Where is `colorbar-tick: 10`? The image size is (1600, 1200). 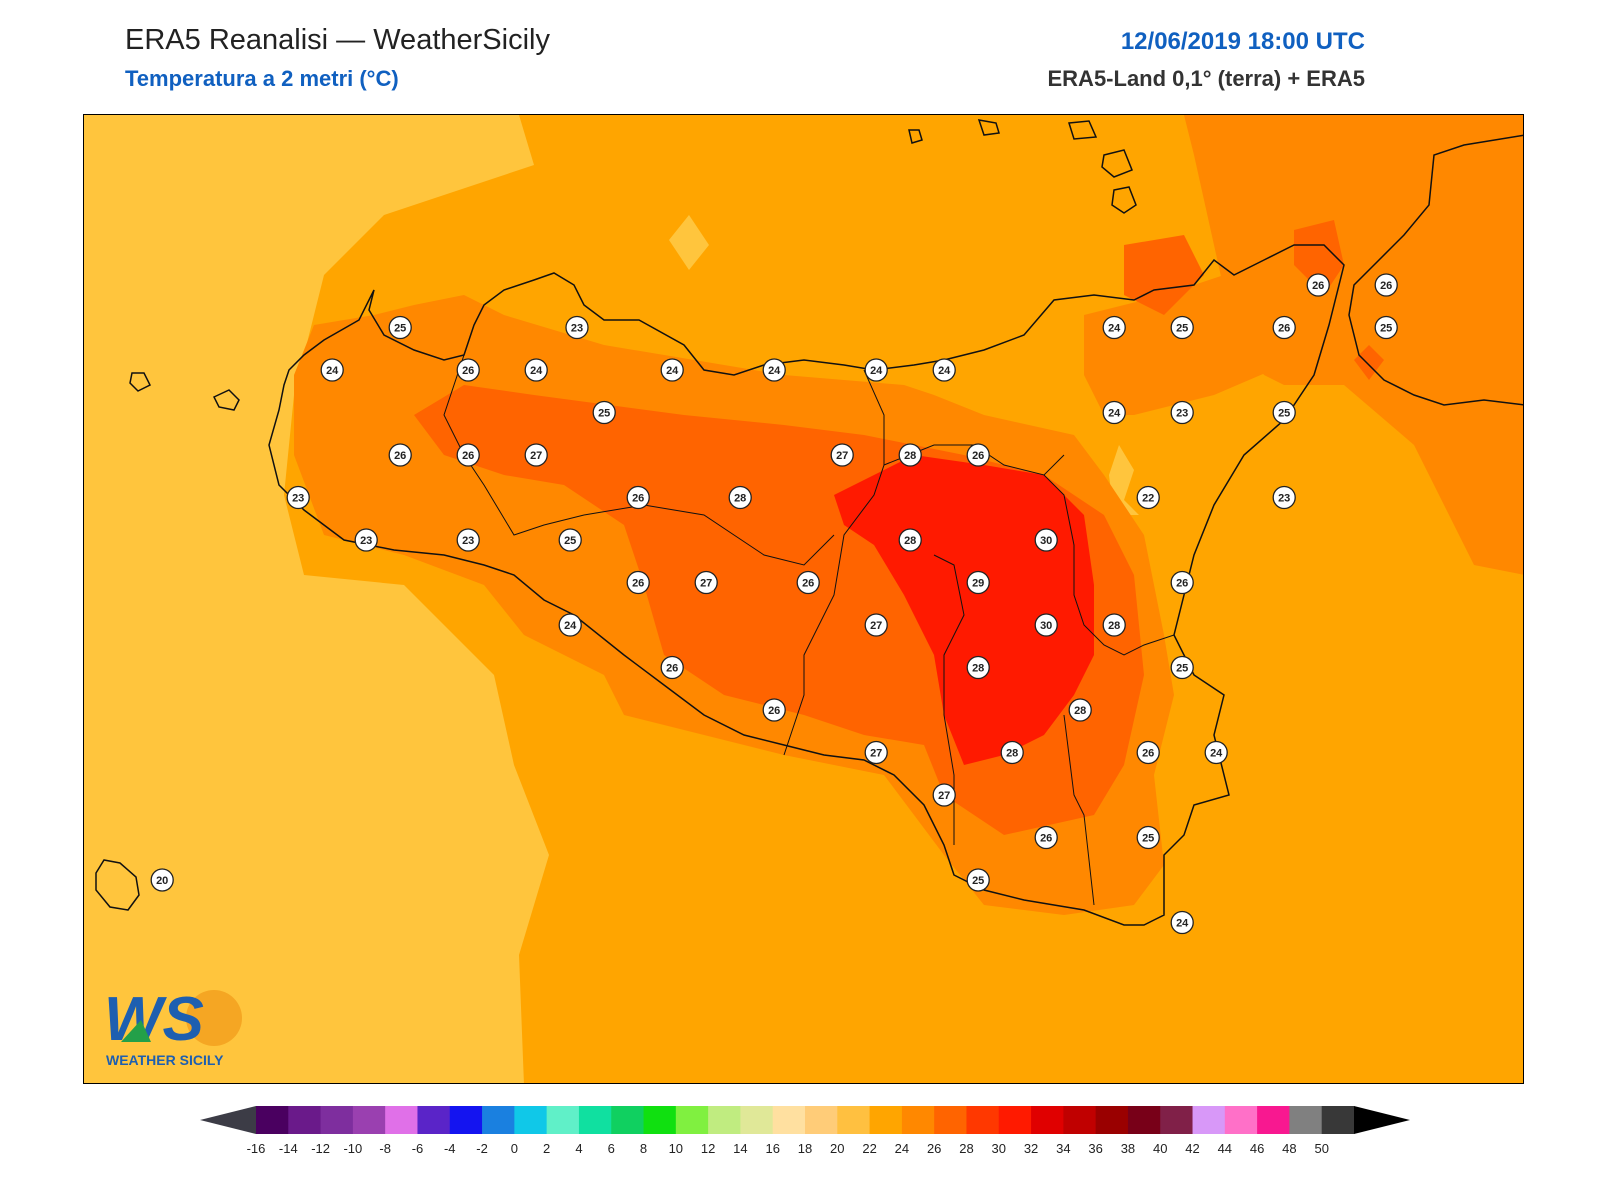 colorbar-tick: 10 is located at coordinates (676, 1148).